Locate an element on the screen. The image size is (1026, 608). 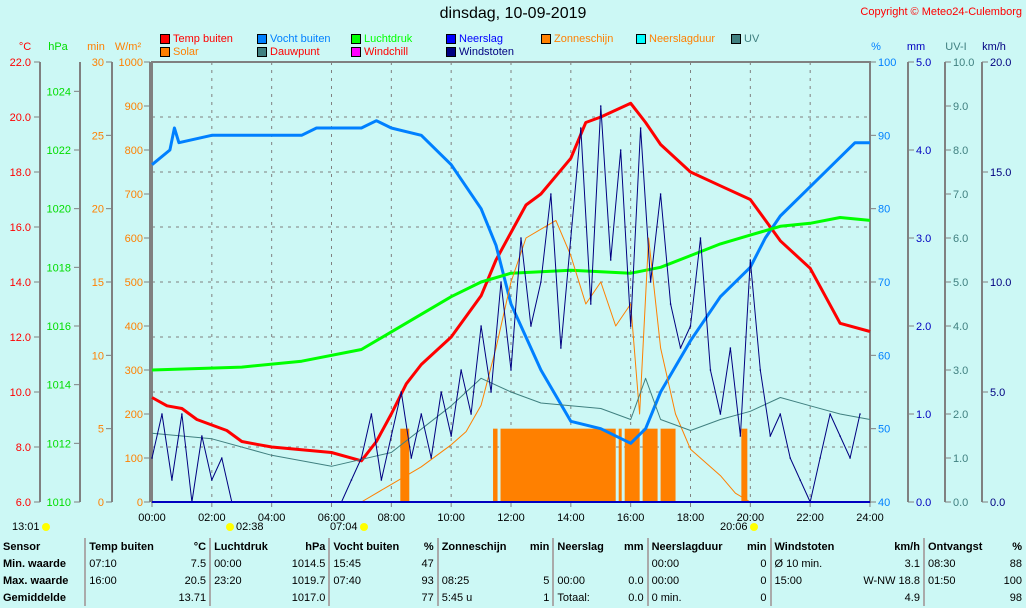
minutes-tick-label: 20 is located at coordinates (98, 210).